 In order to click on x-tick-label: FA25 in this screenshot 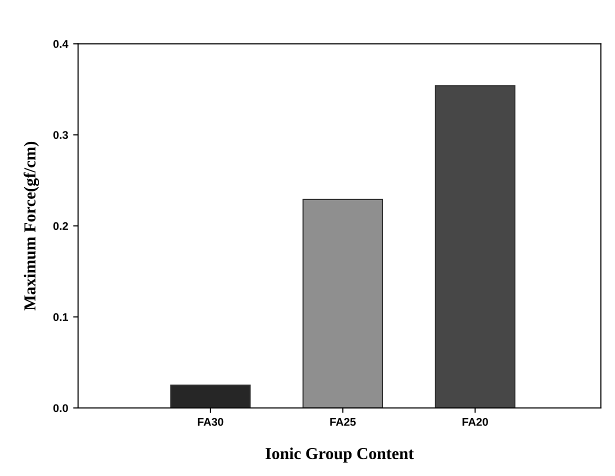, I will do `click(343, 422)`.